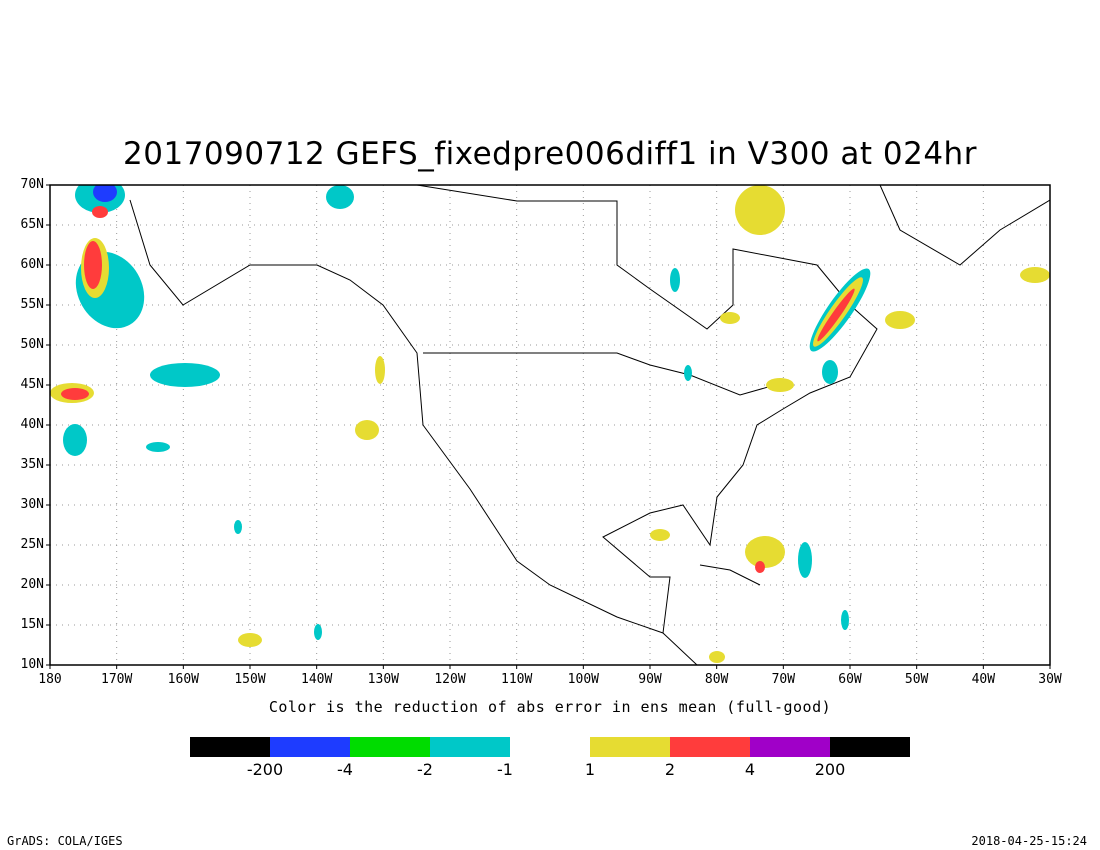  Describe the element at coordinates (117, 679) in the screenshot. I see `lon-label: 170W` at that location.